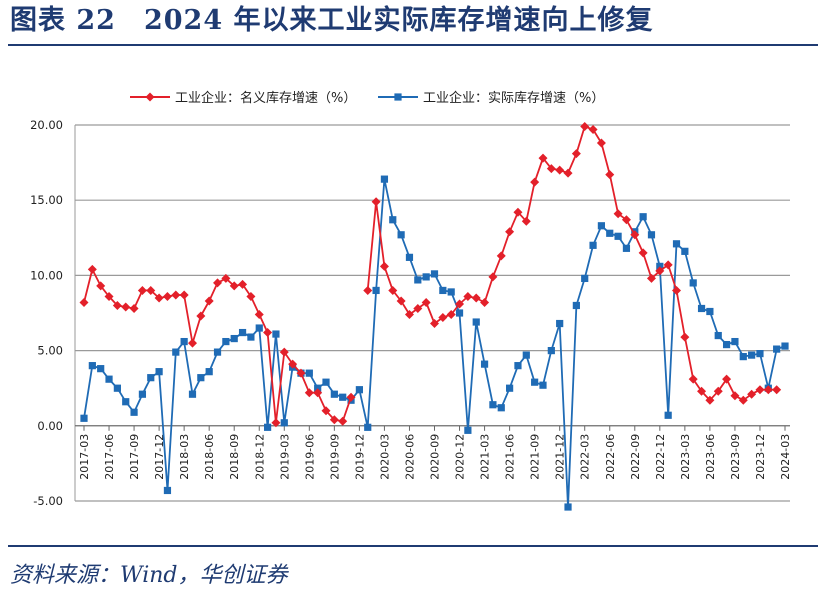 The height and width of the screenshot is (597, 823). I want to click on y-tick-label: 15.00, so click(46, 200).